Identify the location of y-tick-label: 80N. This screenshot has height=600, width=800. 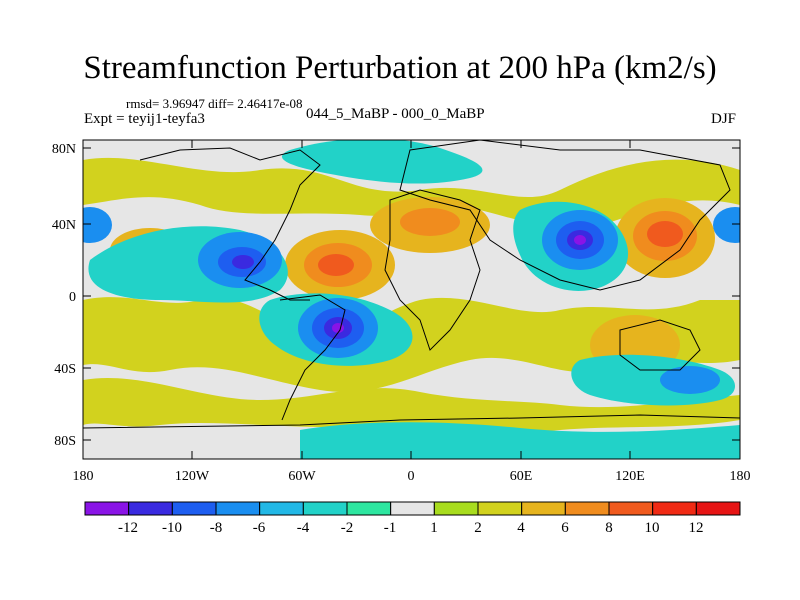
(64, 149).